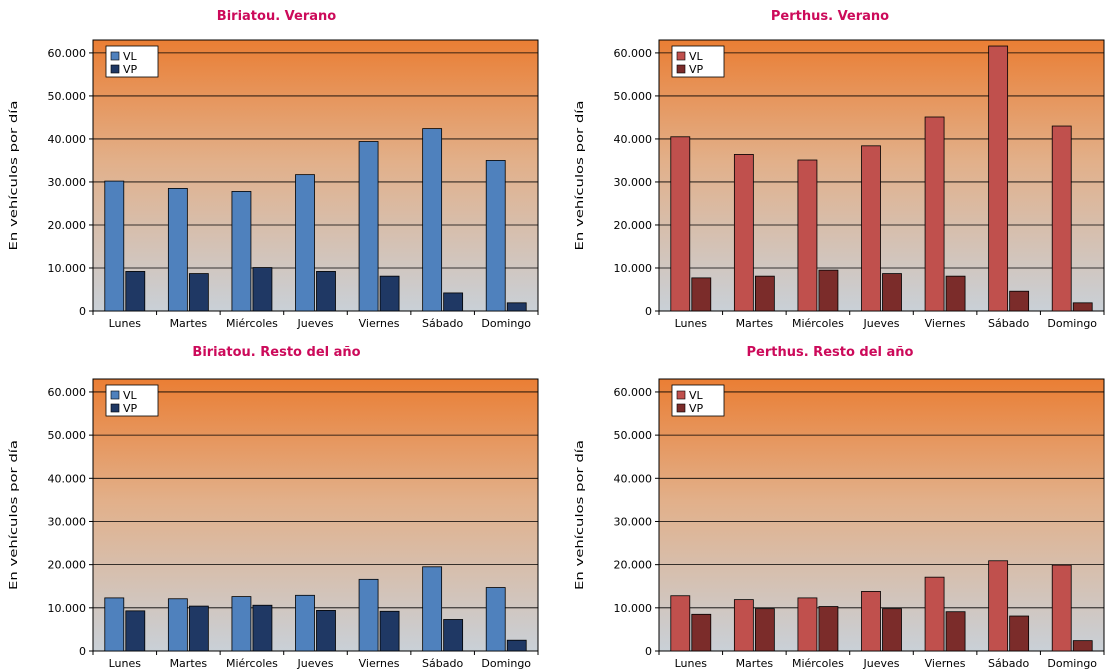 The height and width of the screenshot is (670, 1107). I want to click on chart-title: Perthus. Verano, so click(830, 16).